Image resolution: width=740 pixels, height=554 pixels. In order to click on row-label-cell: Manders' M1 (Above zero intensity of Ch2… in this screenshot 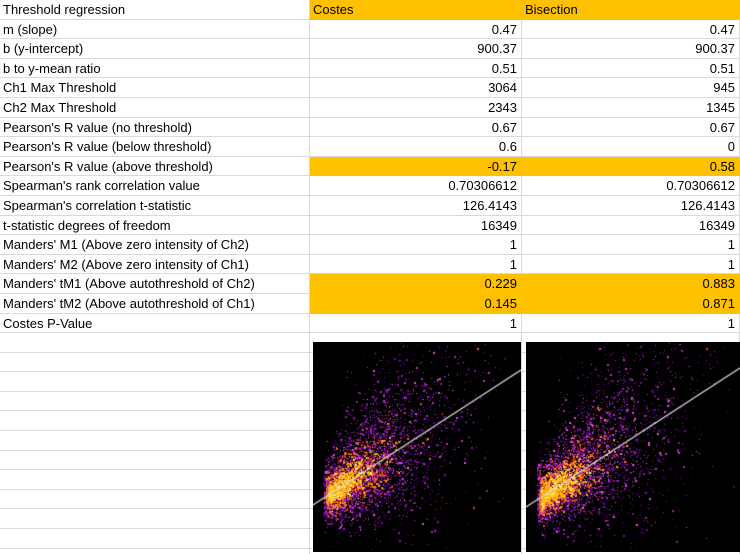, I will do `click(155, 245)`.